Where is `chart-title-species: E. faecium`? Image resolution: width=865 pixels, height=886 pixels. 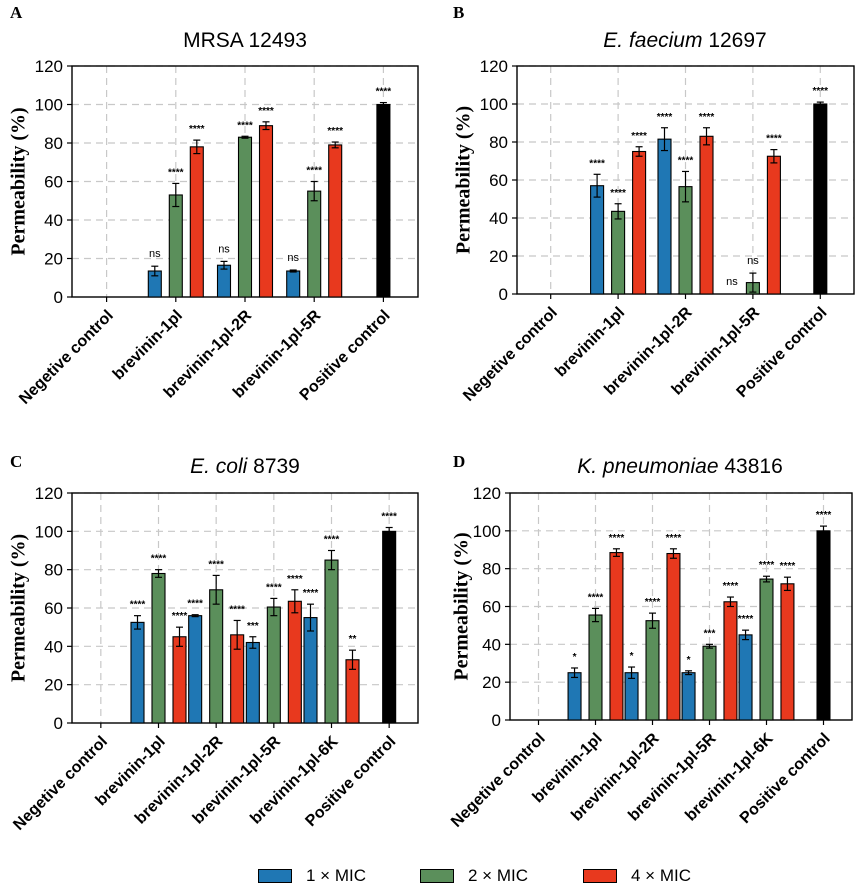 chart-title-species: E. faecium is located at coordinates (652, 40).